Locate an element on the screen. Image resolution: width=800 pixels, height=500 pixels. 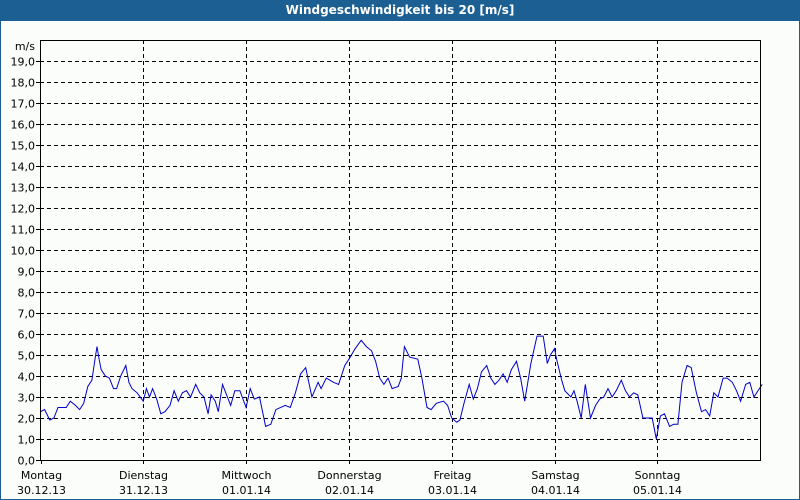
x-date-label: 03.01.14 is located at coordinates (452, 490).